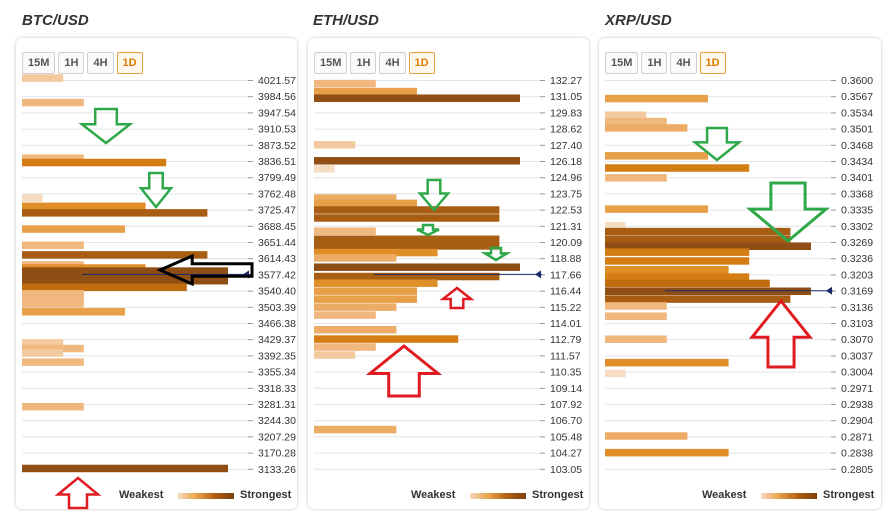 The image size is (895, 521). Describe the element at coordinates (277, 308) in the screenshot. I see `price-tick-label: 3503.39` at that location.